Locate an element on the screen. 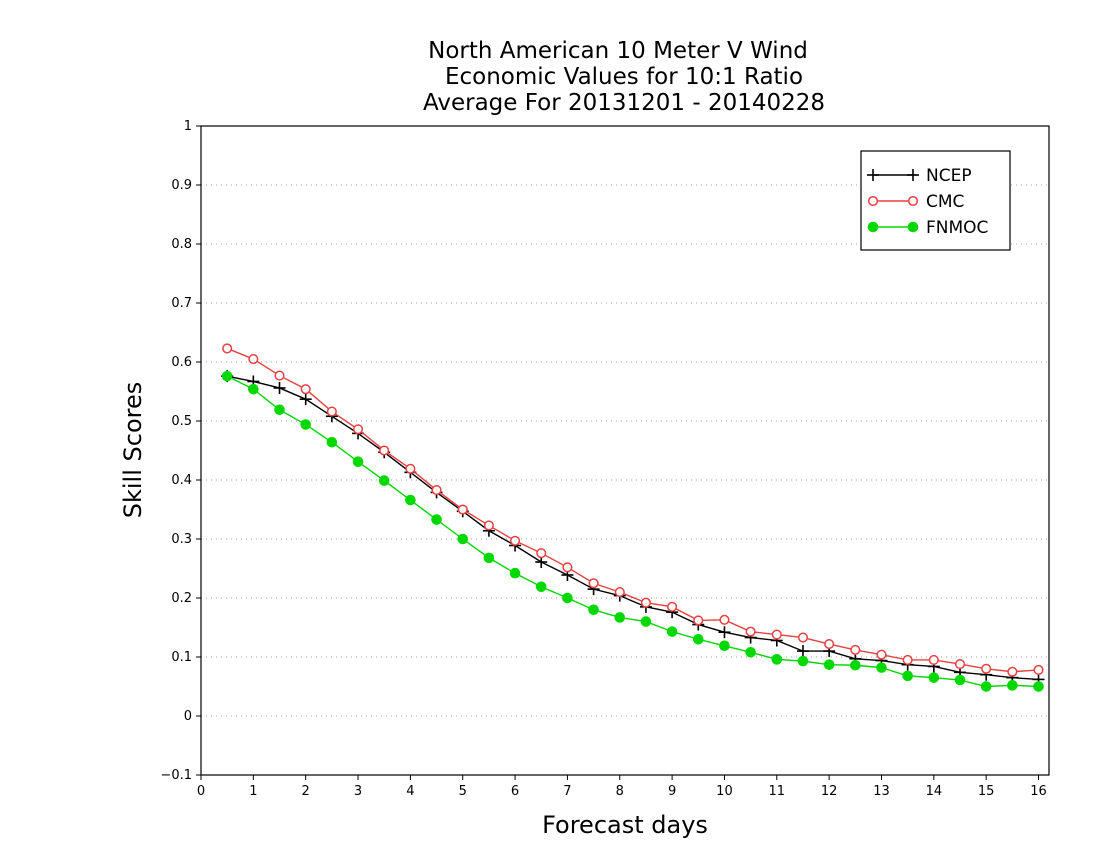  y-tick-label: 0.5 is located at coordinates (181, 421).